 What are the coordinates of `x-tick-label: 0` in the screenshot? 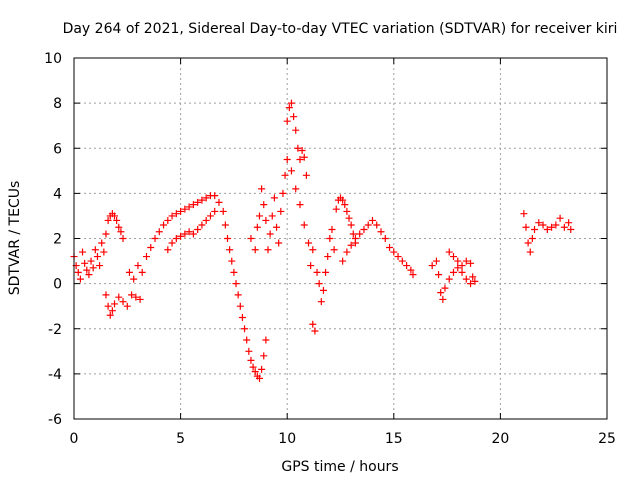 It's located at (74, 439).